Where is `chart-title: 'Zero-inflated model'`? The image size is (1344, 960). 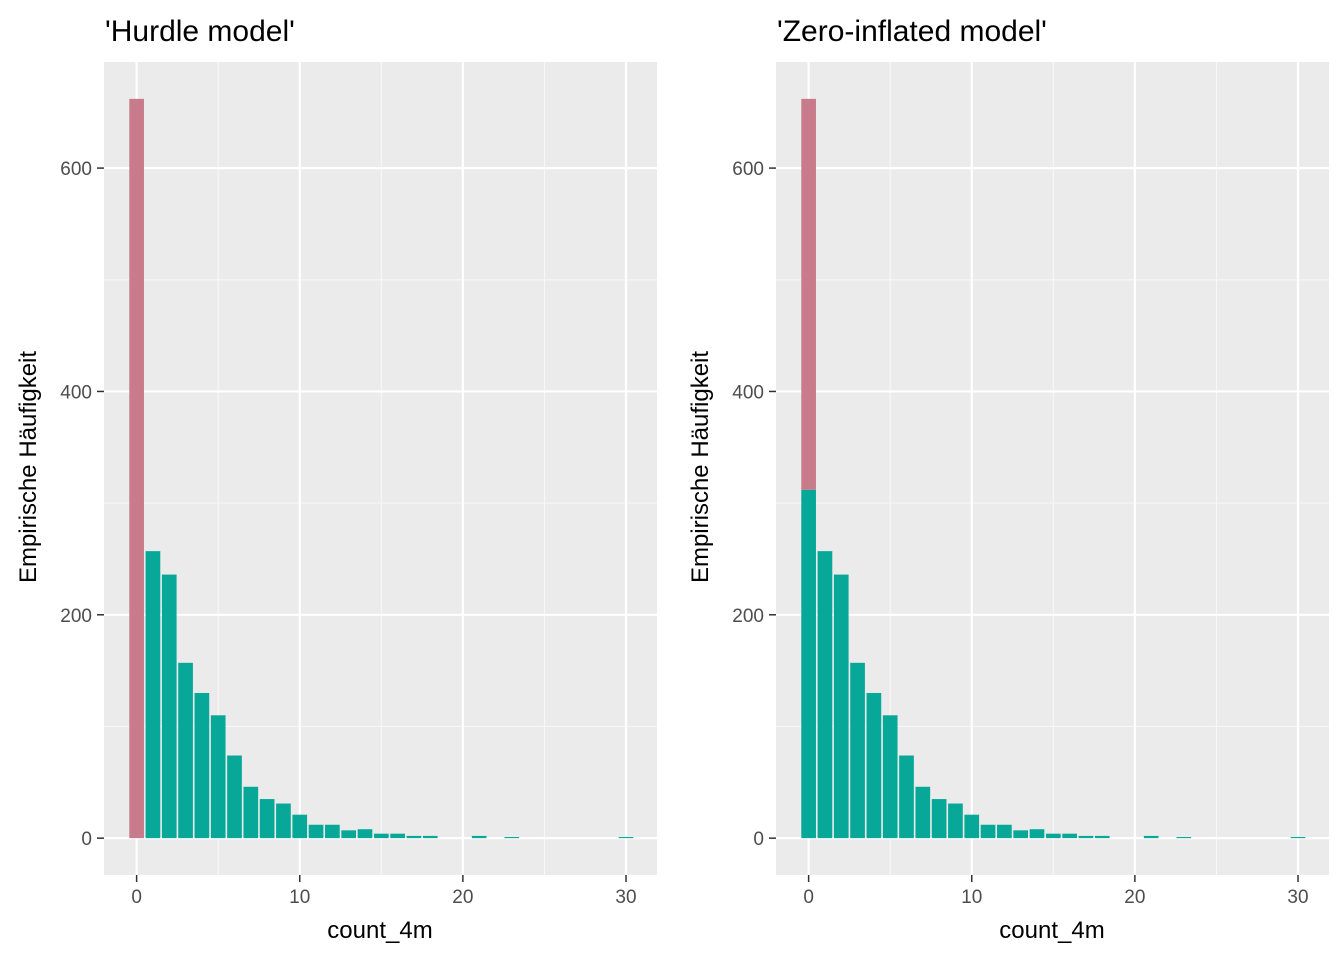 chart-title: 'Zero-inflated model' is located at coordinates (912, 31).